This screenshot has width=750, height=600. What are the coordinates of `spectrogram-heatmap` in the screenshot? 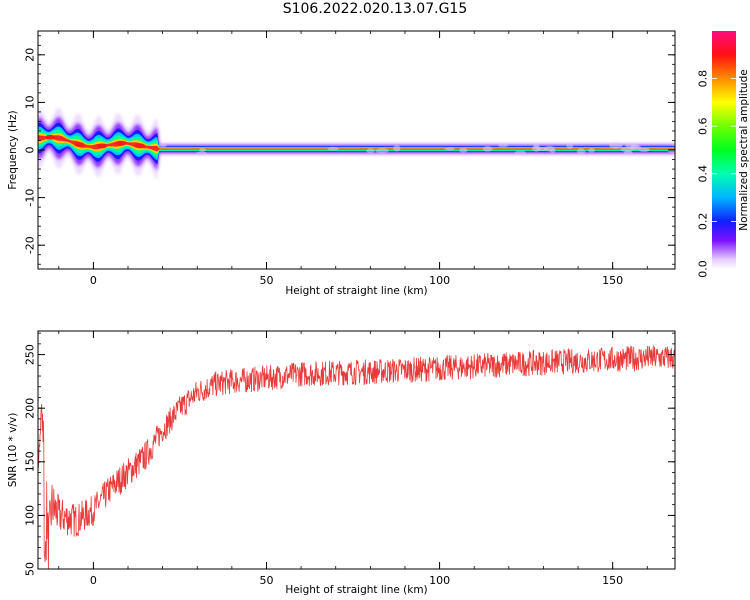 It's located at (356, 143).